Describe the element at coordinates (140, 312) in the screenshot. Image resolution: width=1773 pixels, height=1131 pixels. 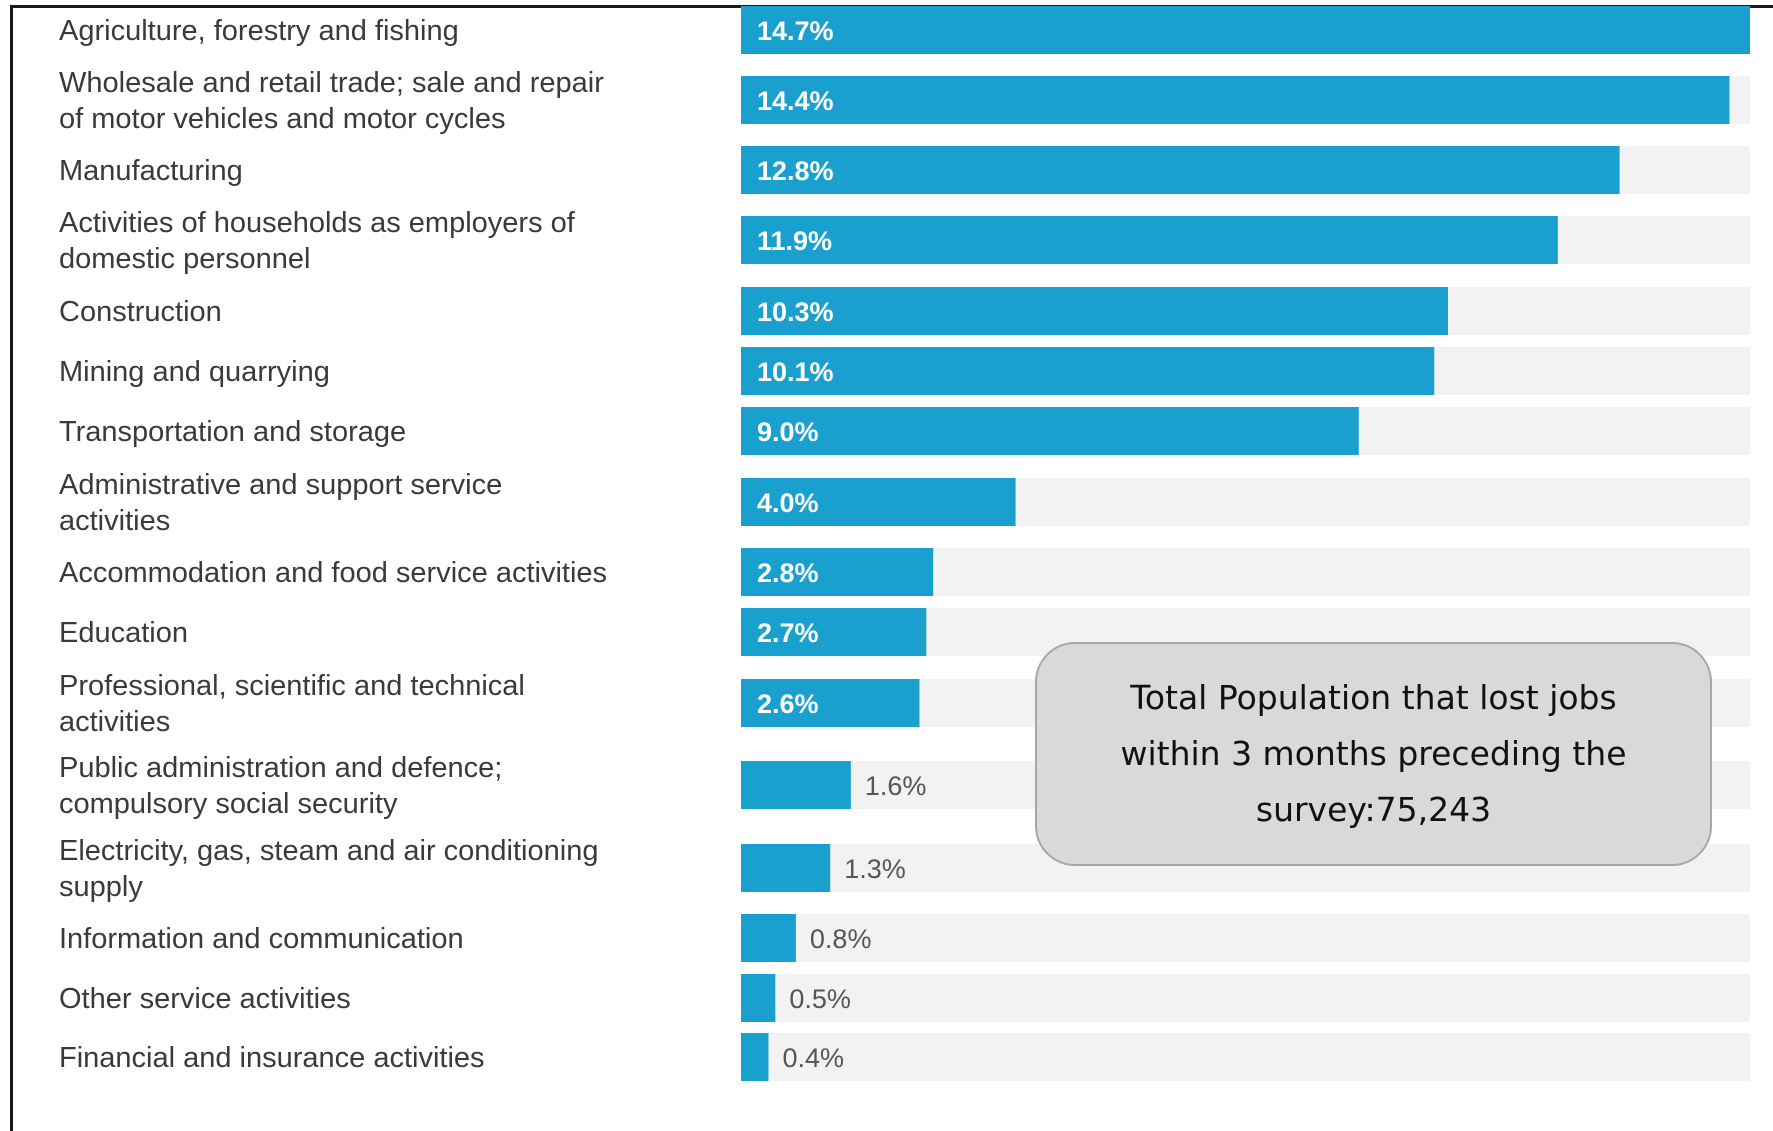
I see `category-label: Construction` at that location.